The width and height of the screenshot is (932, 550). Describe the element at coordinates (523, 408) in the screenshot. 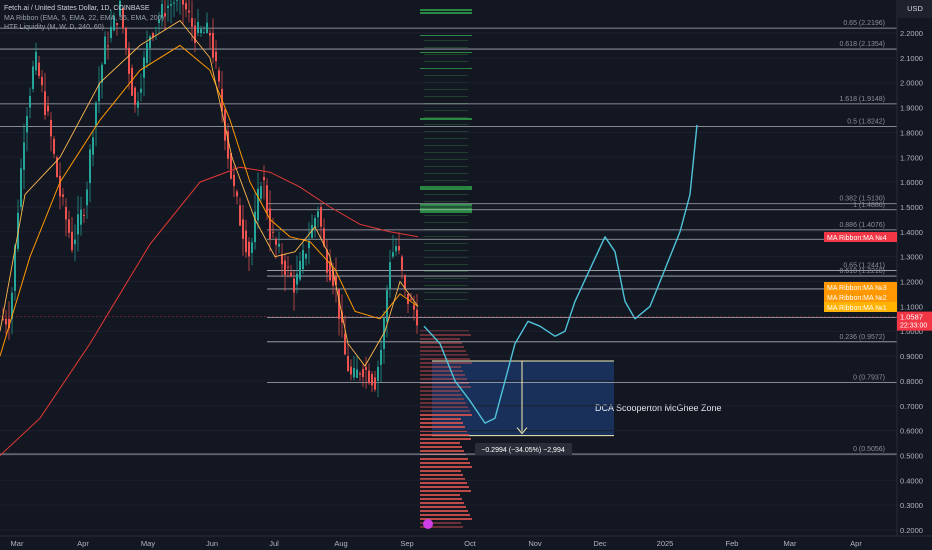

I see `measure-tool: −0.2994 (−34.05%) −2,994` at that location.